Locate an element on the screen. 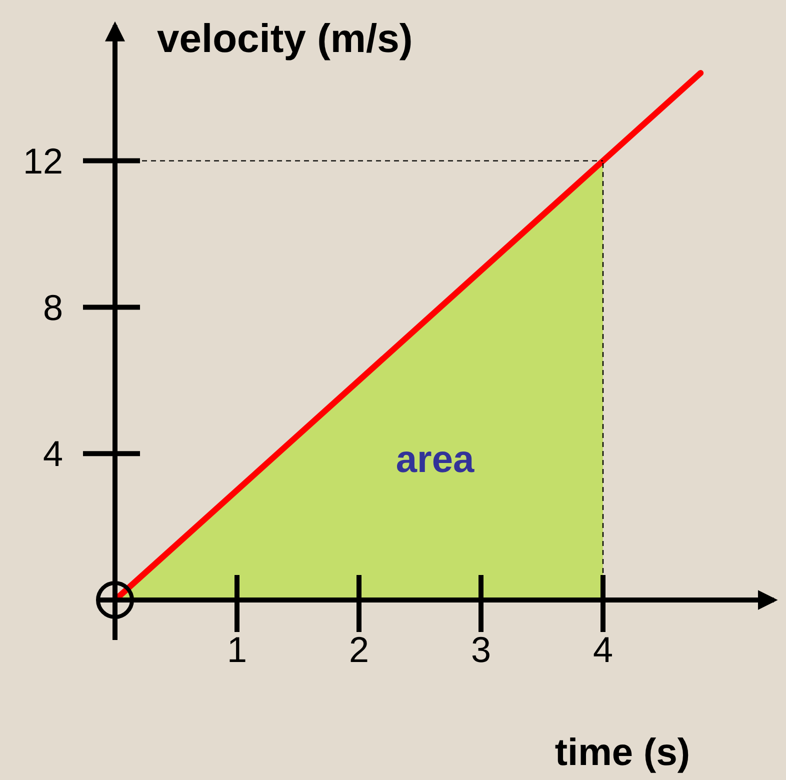  x-tick-label: 1 is located at coordinates (237, 649).